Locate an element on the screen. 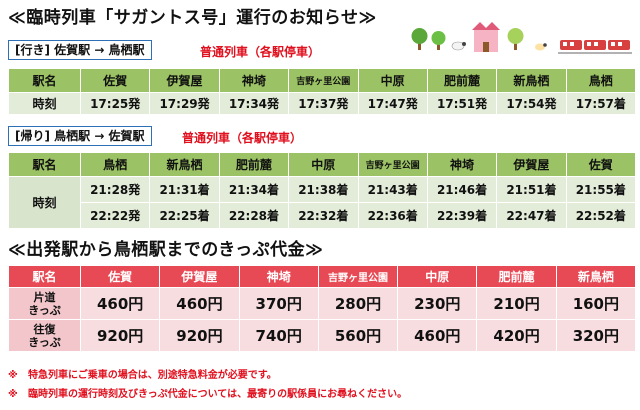 The height and width of the screenshot is (410, 640). time-cell: 21:46着 is located at coordinates (462, 189).